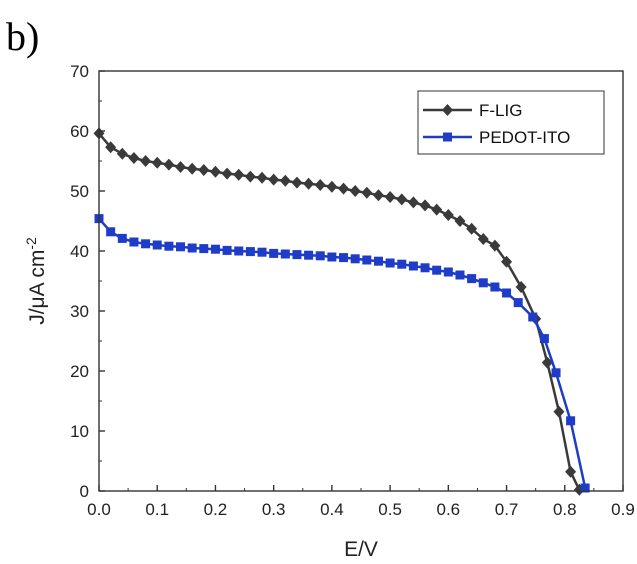  I want to click on x-axis-ticks: 0.0 0.1 0.2 0.3 0.4 0.5 0.6 0.7 0.8 0.9, so click(361, 502).